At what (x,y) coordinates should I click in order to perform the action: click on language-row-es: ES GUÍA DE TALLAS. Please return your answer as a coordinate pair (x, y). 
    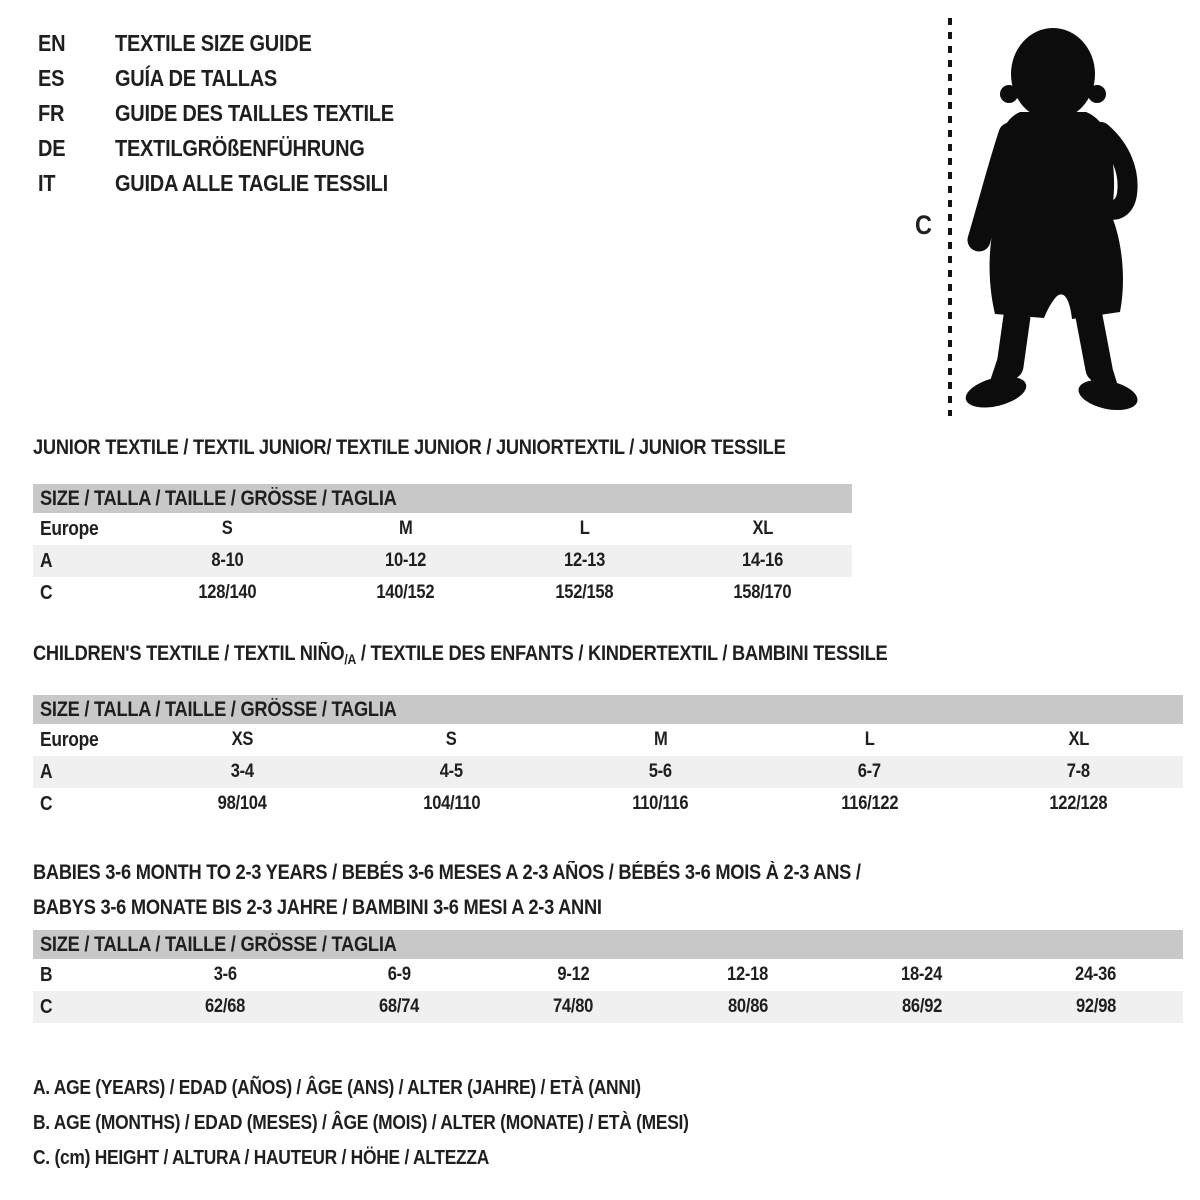
    Looking at the image, I should click on (237, 78).